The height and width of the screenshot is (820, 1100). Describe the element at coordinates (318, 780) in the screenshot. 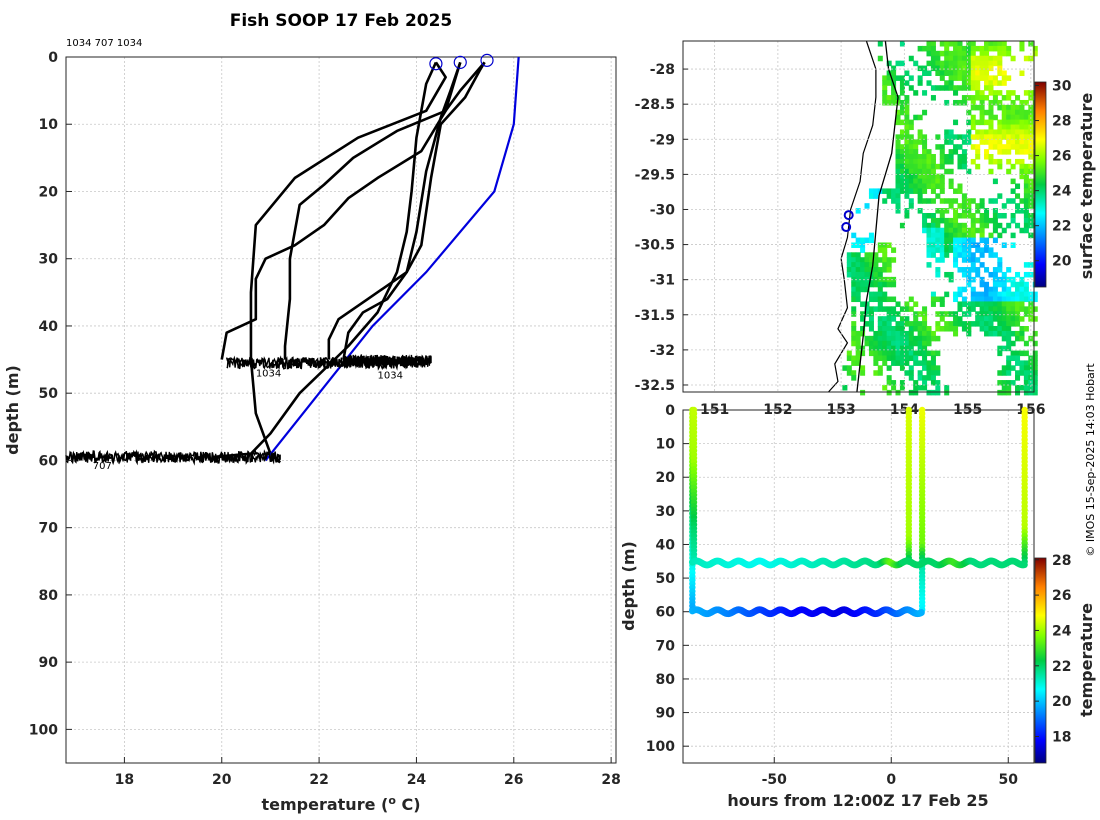

I see `x-tick-label: 22` at that location.